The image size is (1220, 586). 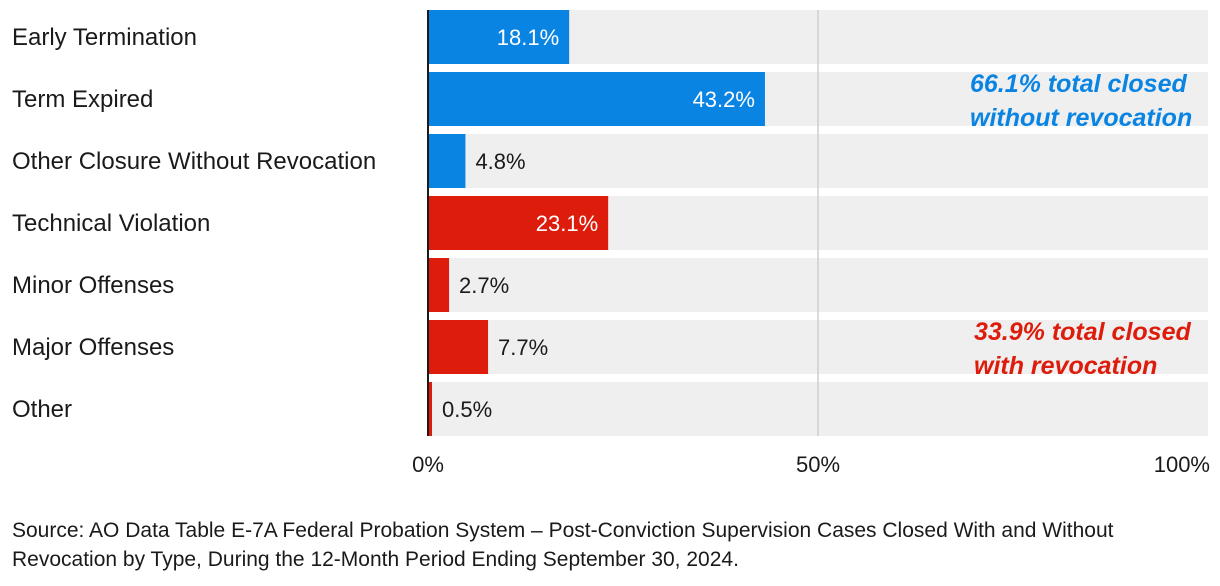 What do you see at coordinates (500, 161) in the screenshot?
I see `value-label: 4.8%` at bounding box center [500, 161].